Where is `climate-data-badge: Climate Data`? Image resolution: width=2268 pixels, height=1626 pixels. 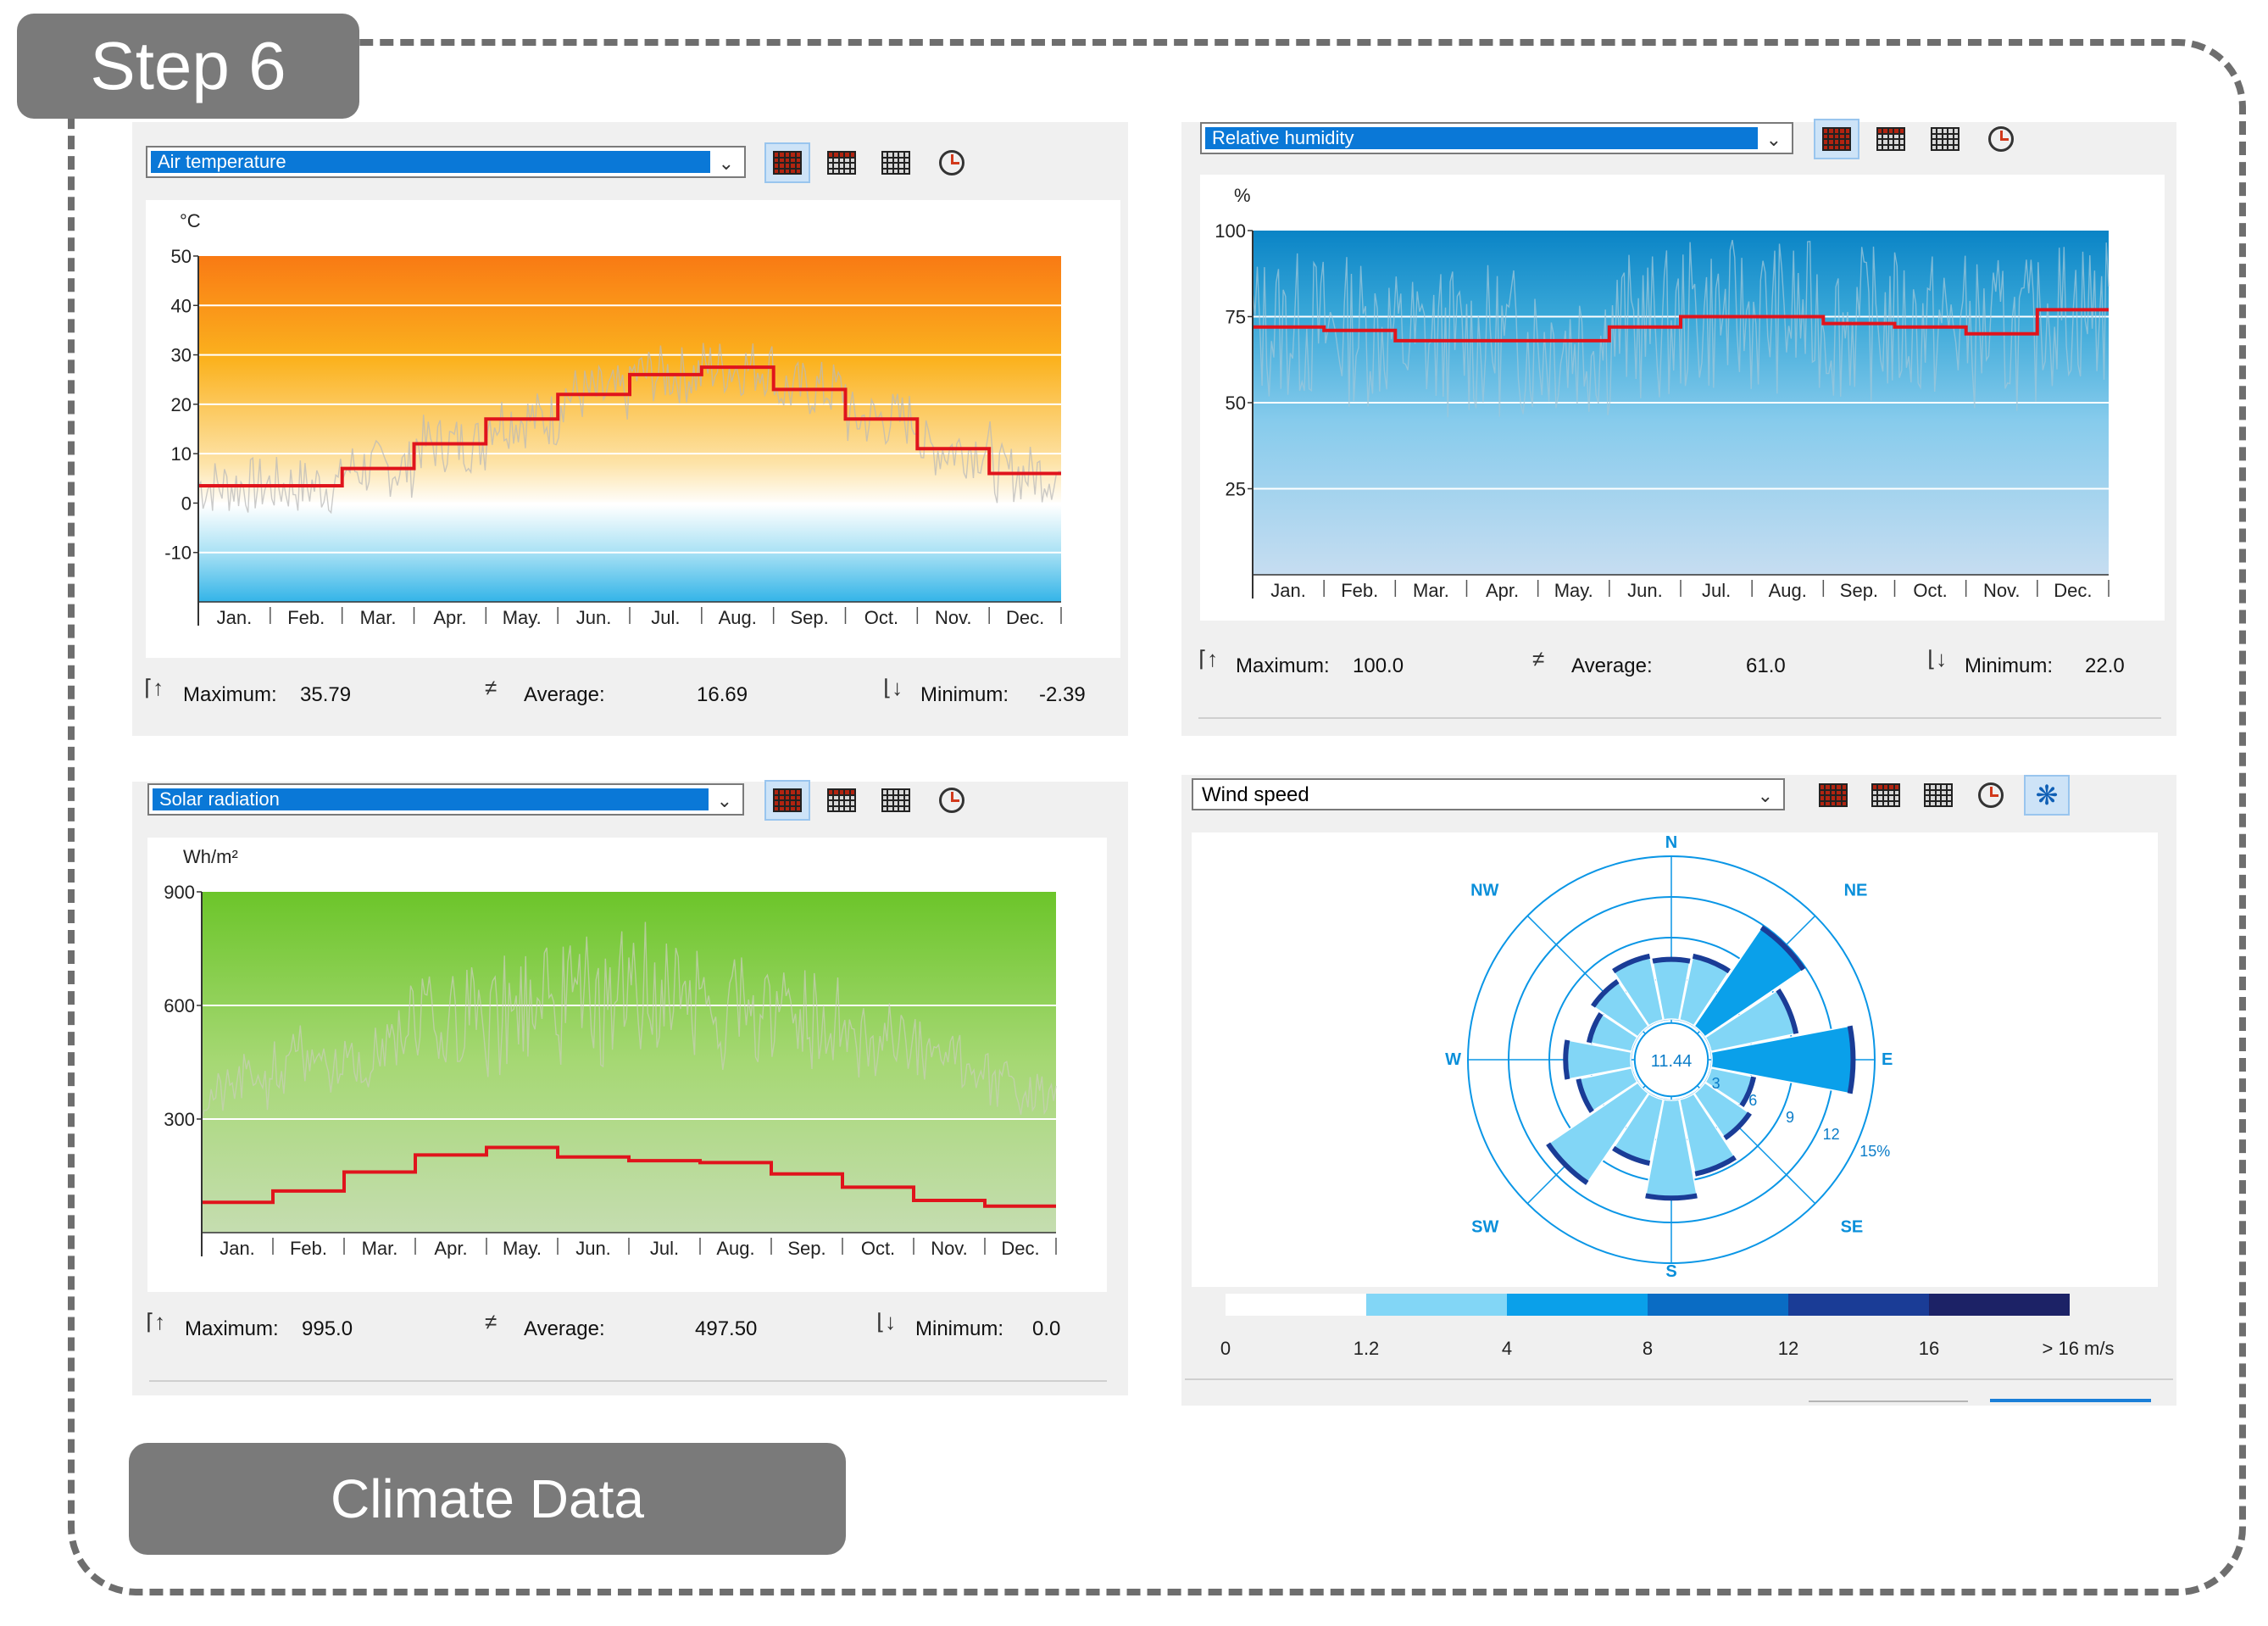 climate-data-badge: Climate Data is located at coordinates (488, 1499).